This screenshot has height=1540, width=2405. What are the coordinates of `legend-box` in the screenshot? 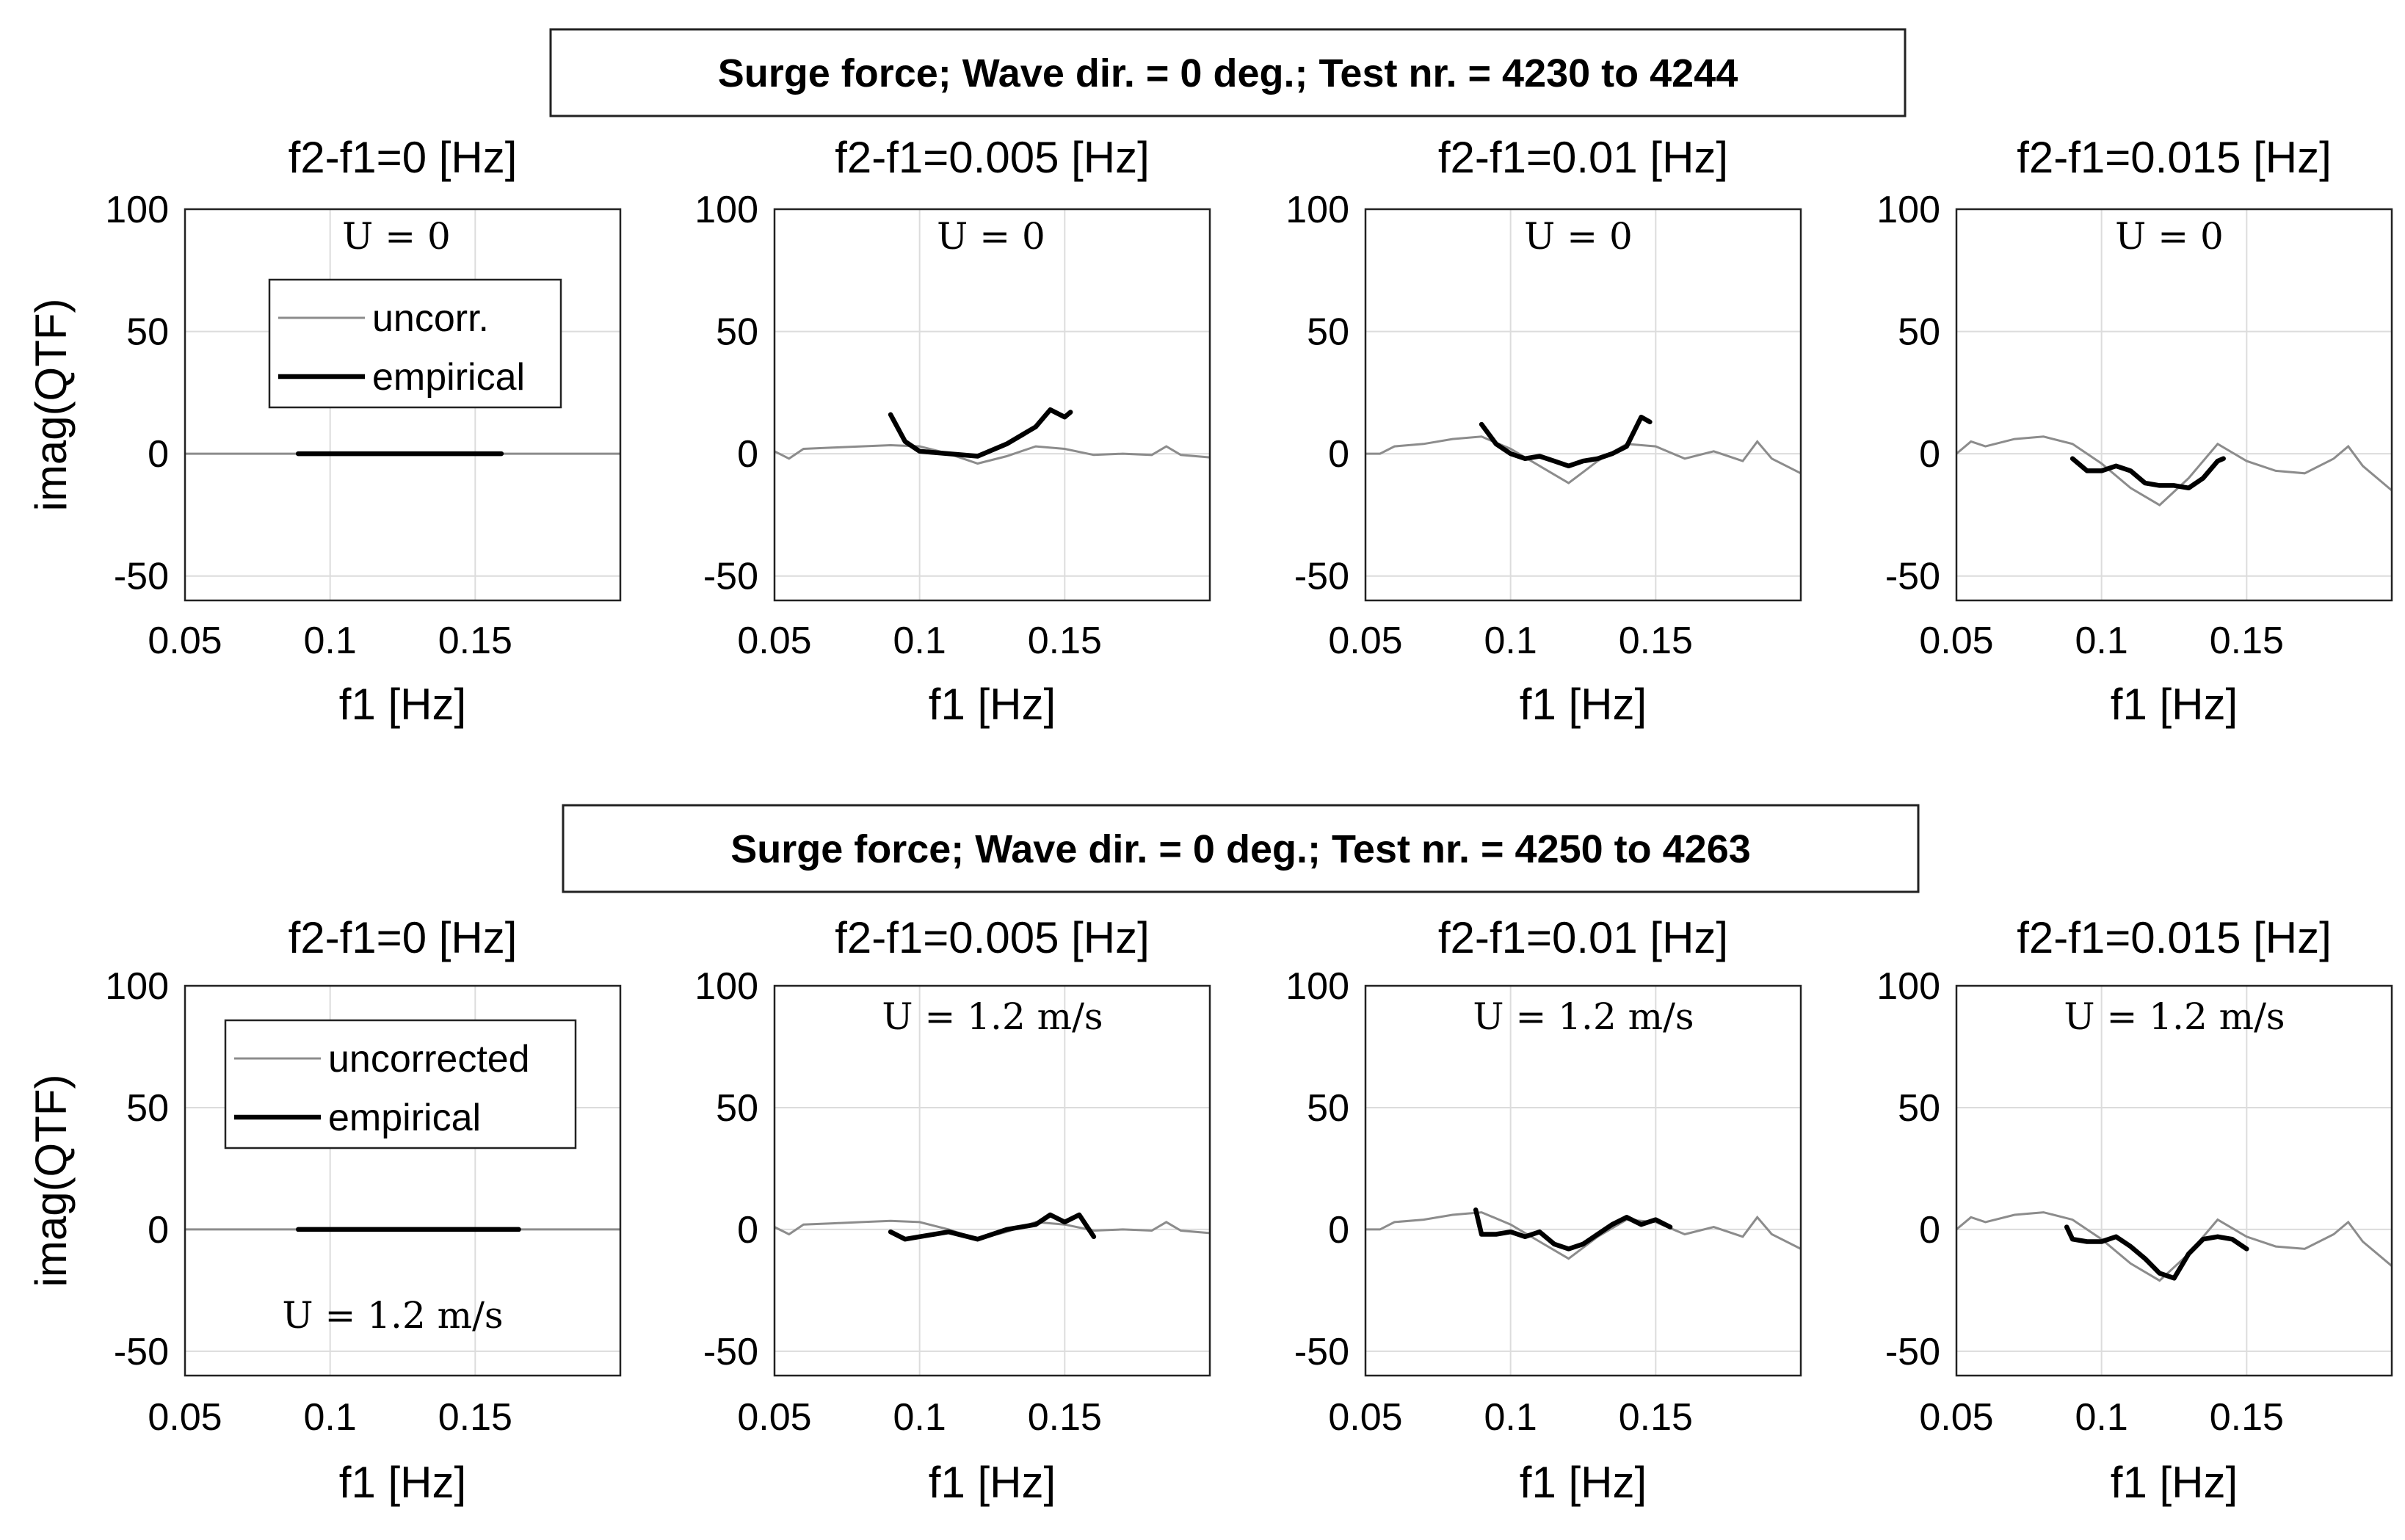 It's located at (400, 1084).